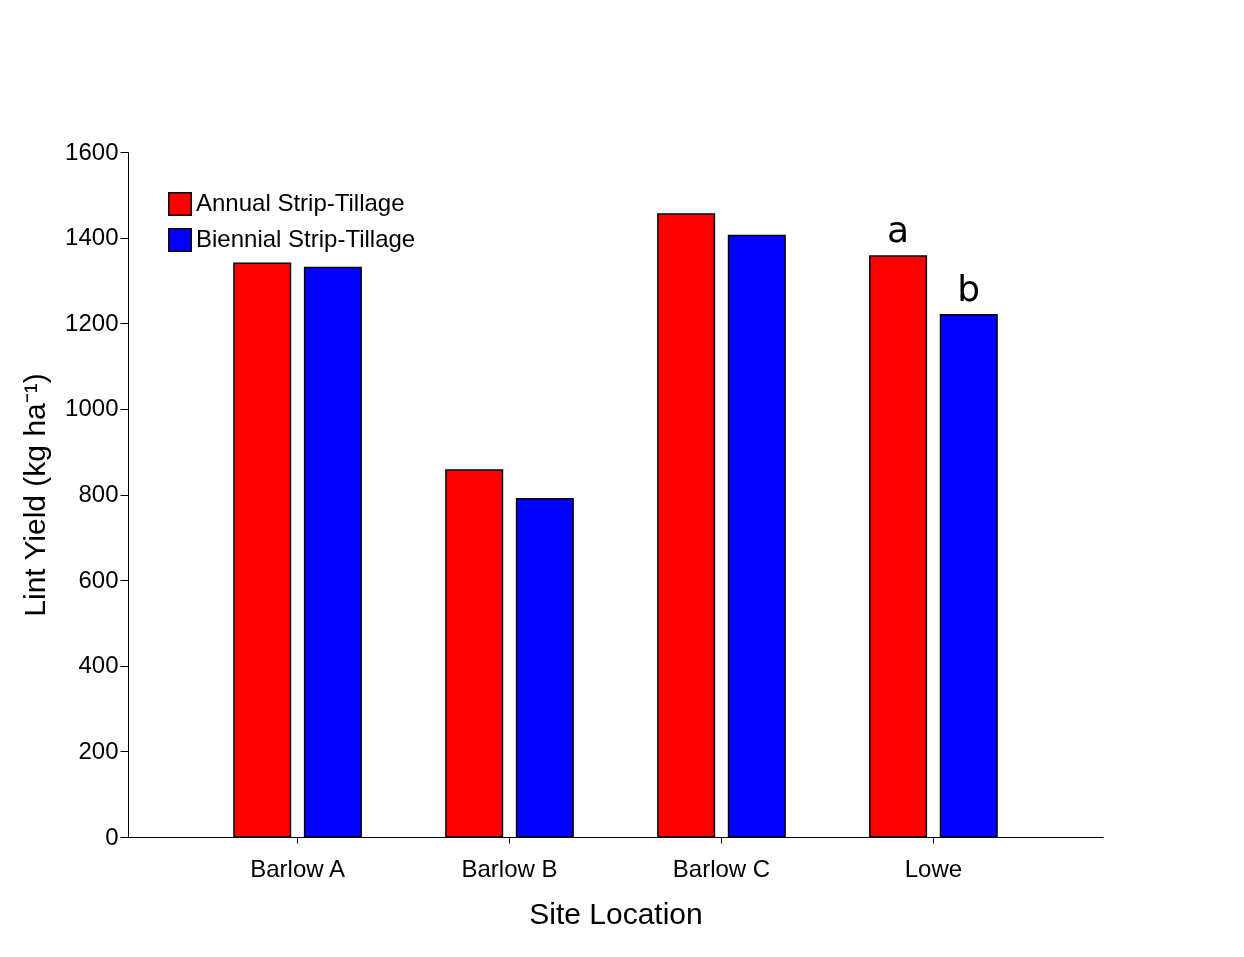 Image resolution: width=1244 pixels, height=957 pixels. What do you see at coordinates (92, 237) in the screenshot?
I see `y-tick-label: 1400` at bounding box center [92, 237].